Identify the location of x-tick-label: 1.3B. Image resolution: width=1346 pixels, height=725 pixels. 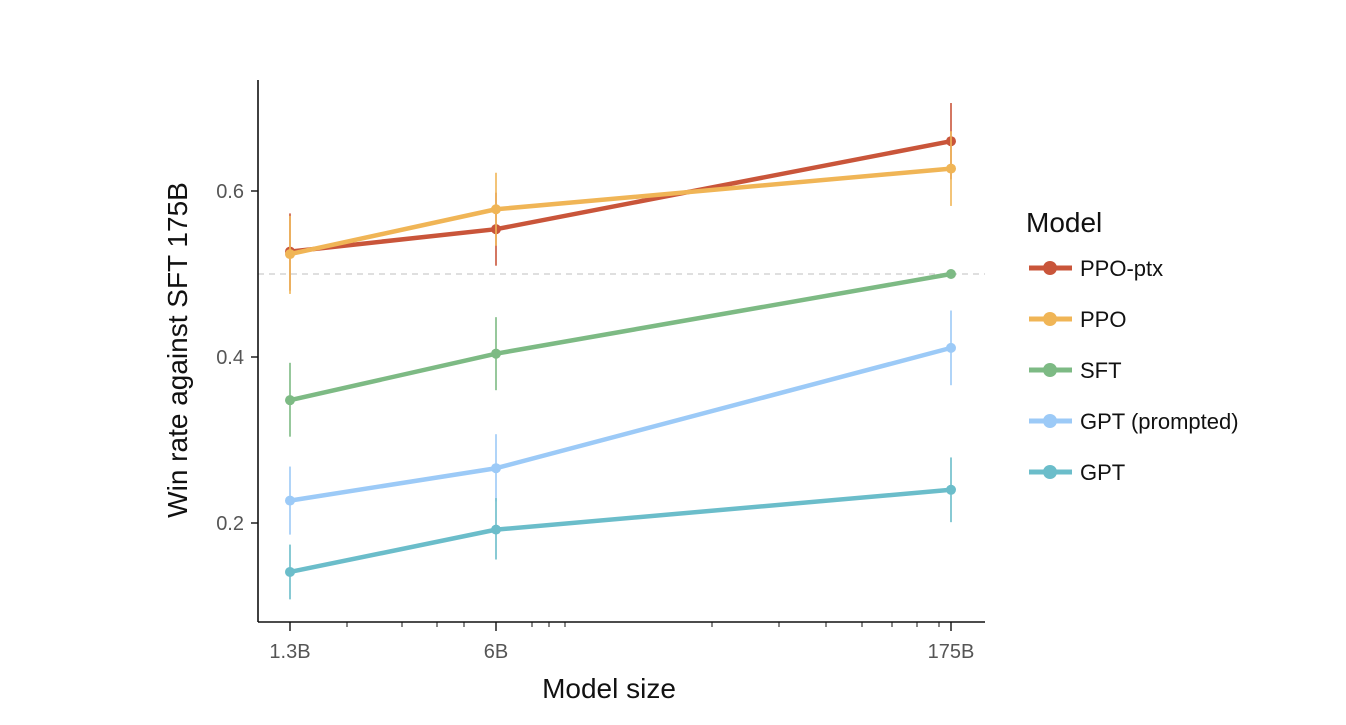
(289, 652).